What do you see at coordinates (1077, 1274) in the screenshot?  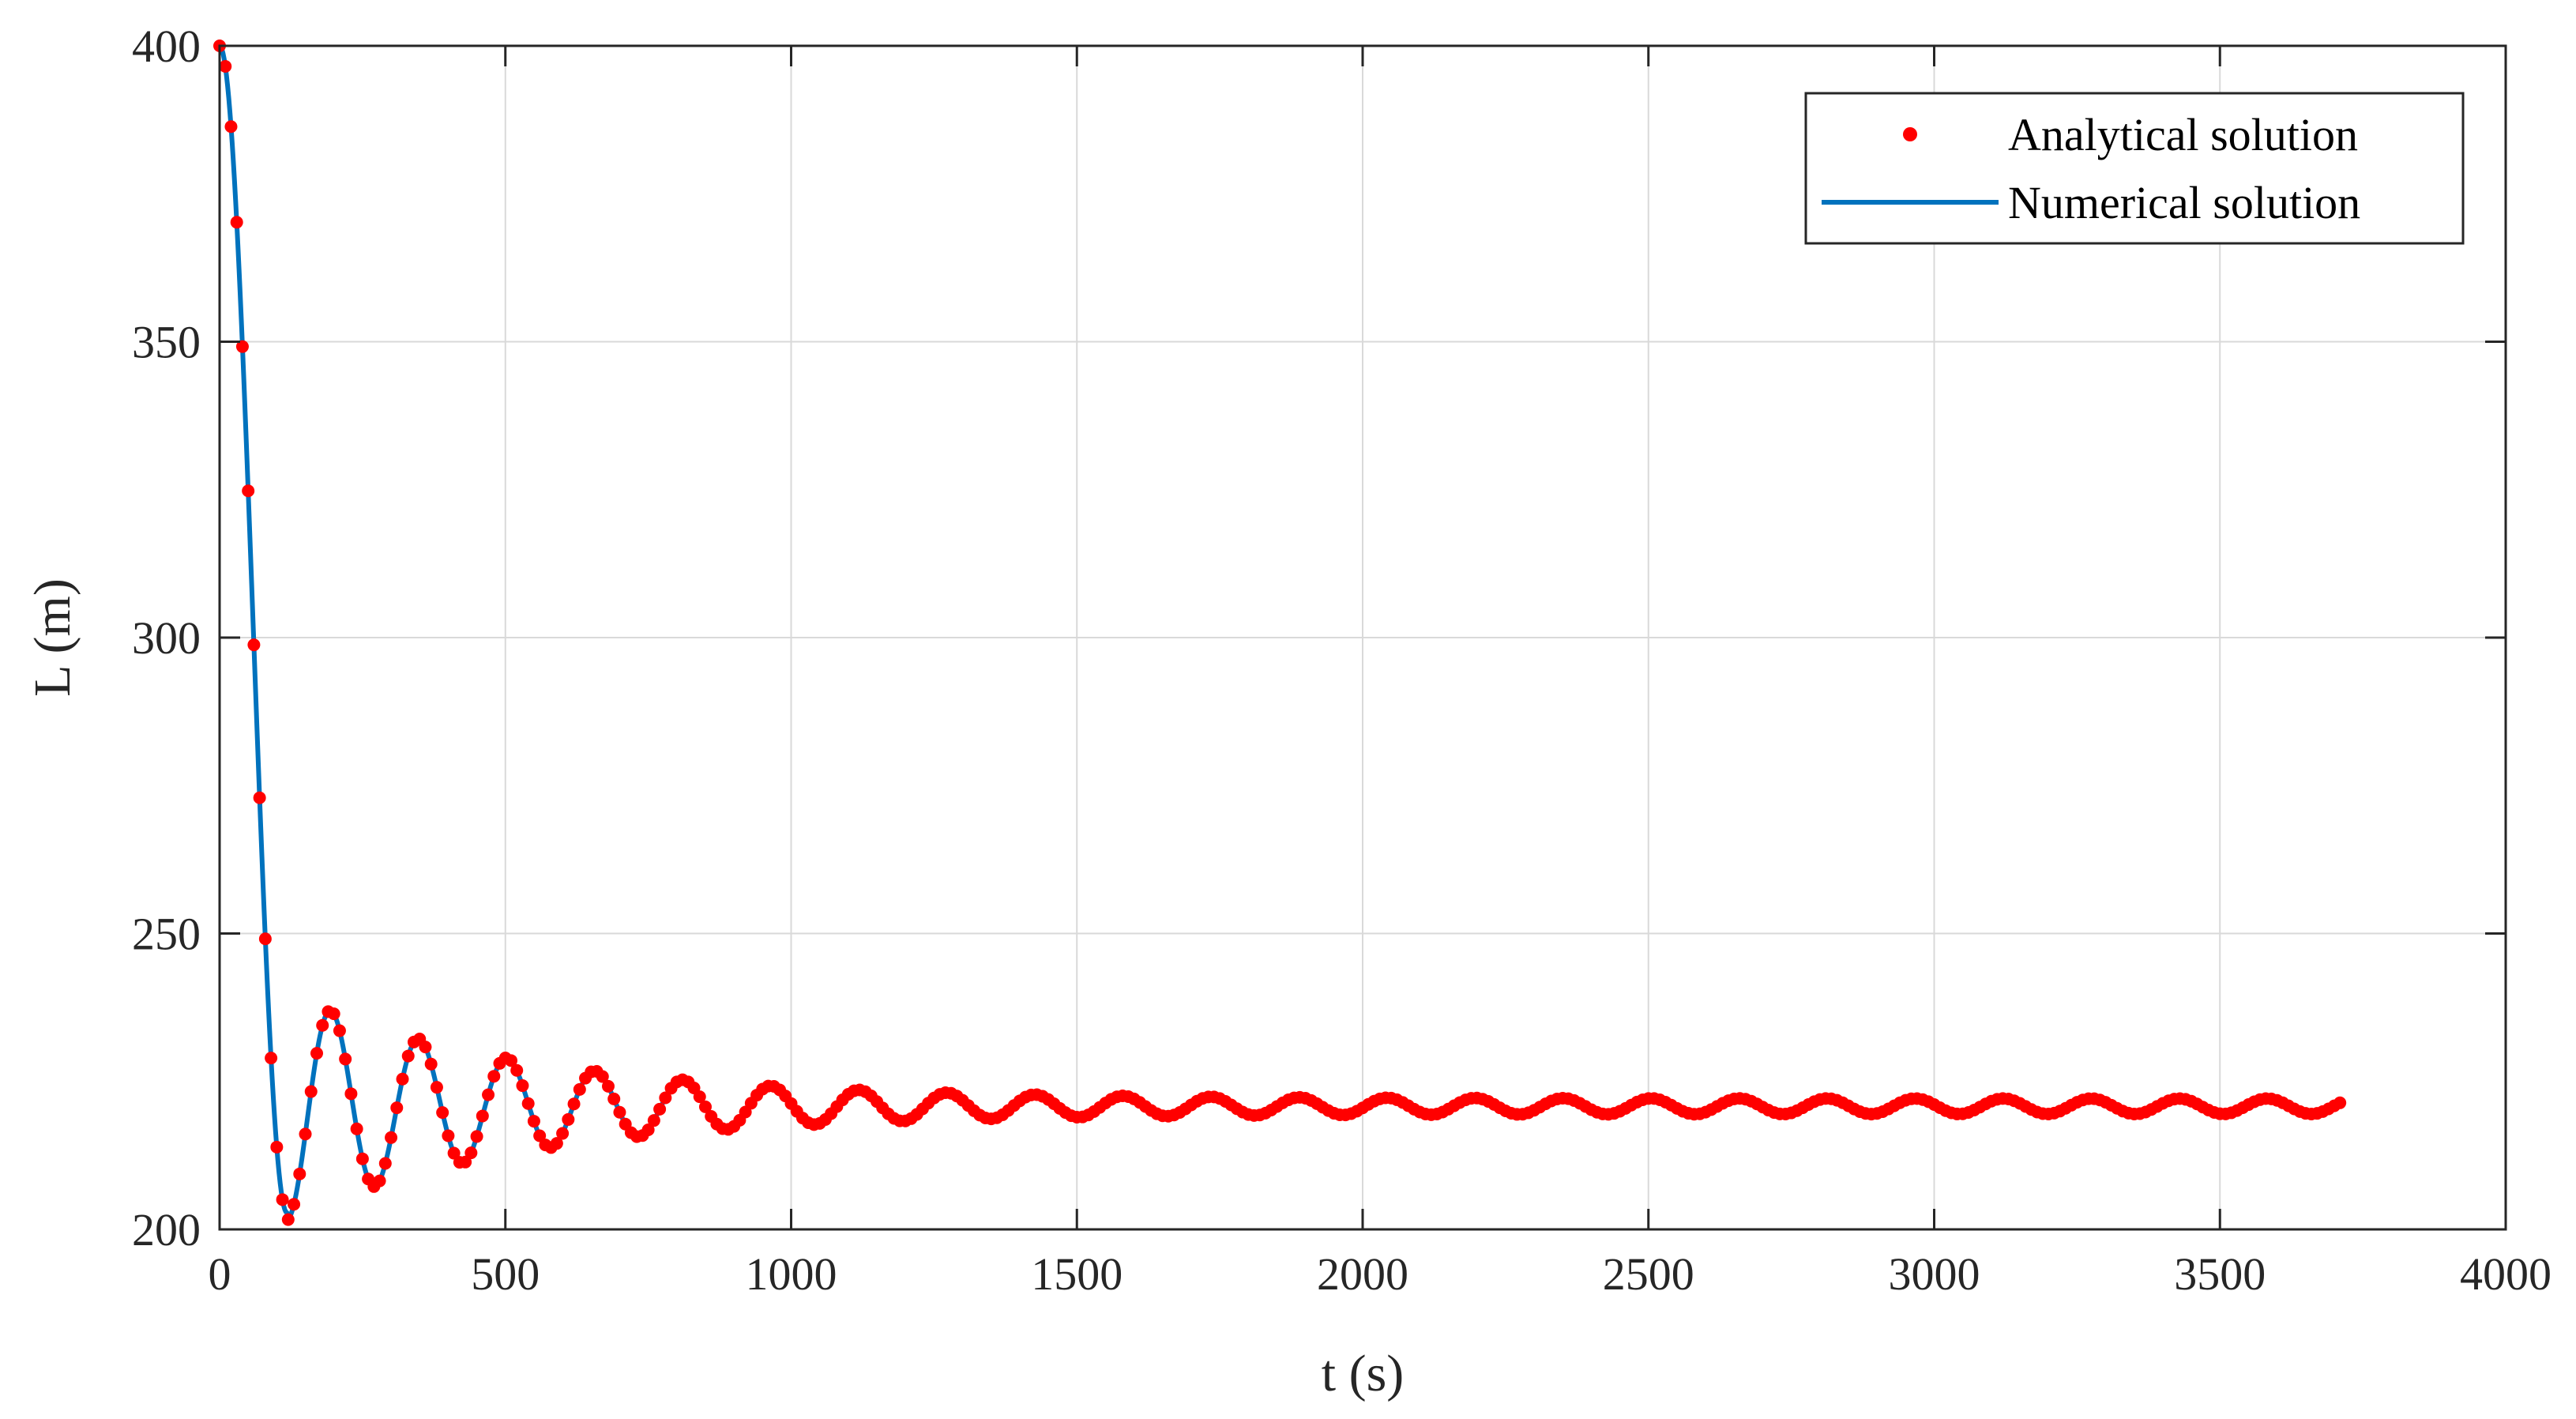 I see `x-tick-label-3: 1500` at bounding box center [1077, 1274].